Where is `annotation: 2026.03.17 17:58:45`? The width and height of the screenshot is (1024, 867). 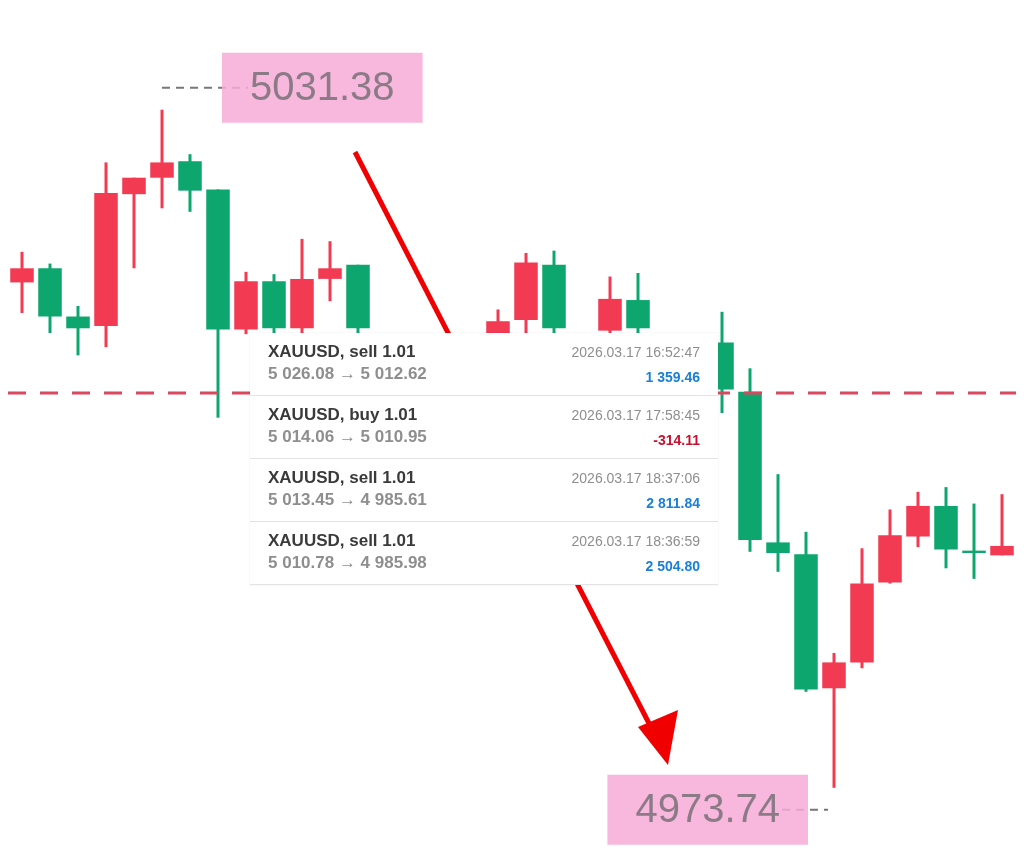 annotation: 2026.03.17 17:58:45 is located at coordinates (635, 415).